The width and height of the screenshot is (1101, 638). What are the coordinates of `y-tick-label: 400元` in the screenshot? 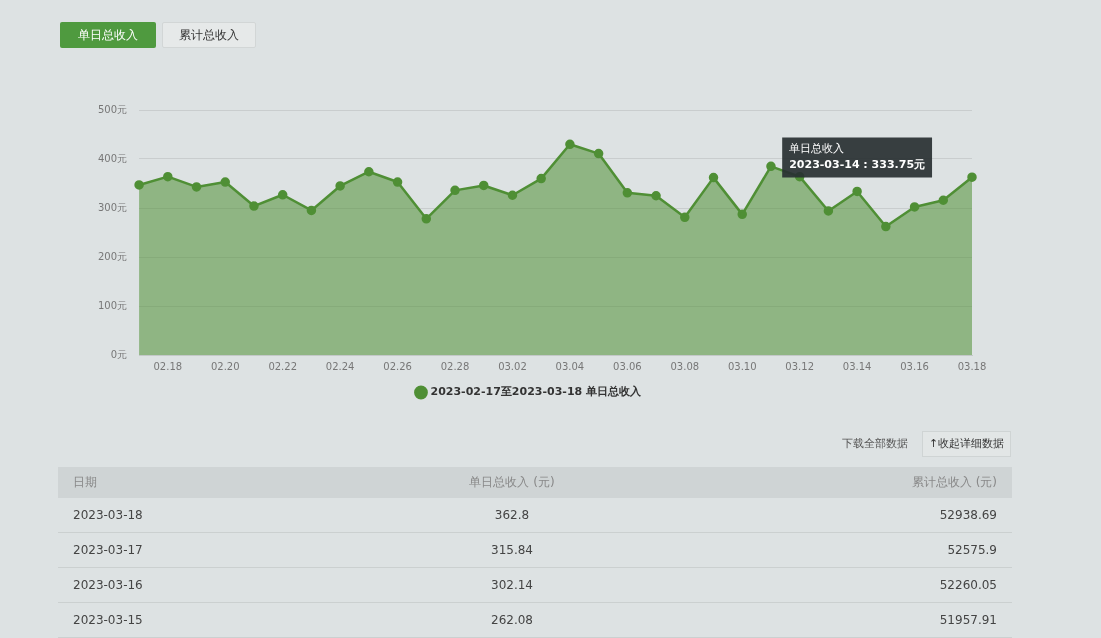 It's located at (112, 158).